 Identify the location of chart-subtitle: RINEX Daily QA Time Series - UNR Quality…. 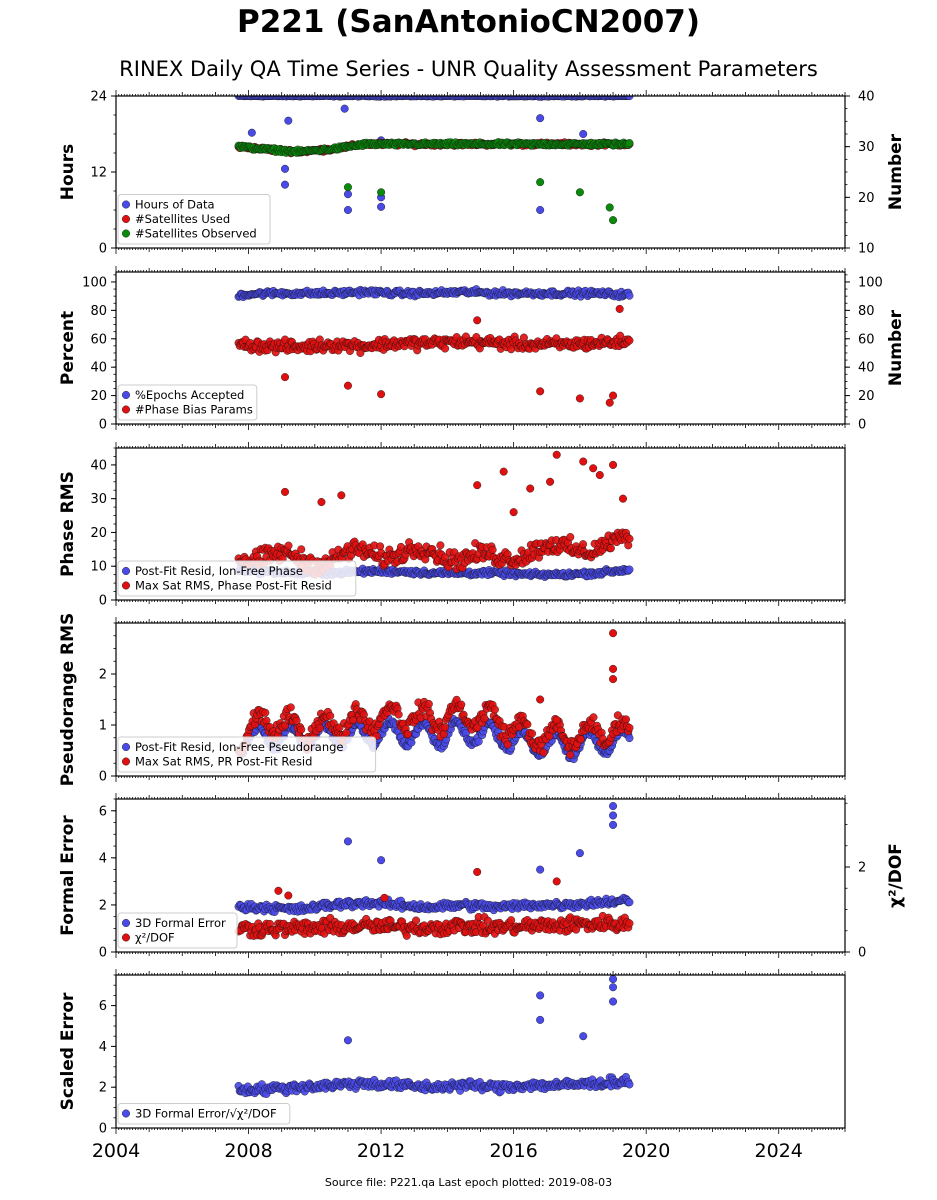
(468, 69).